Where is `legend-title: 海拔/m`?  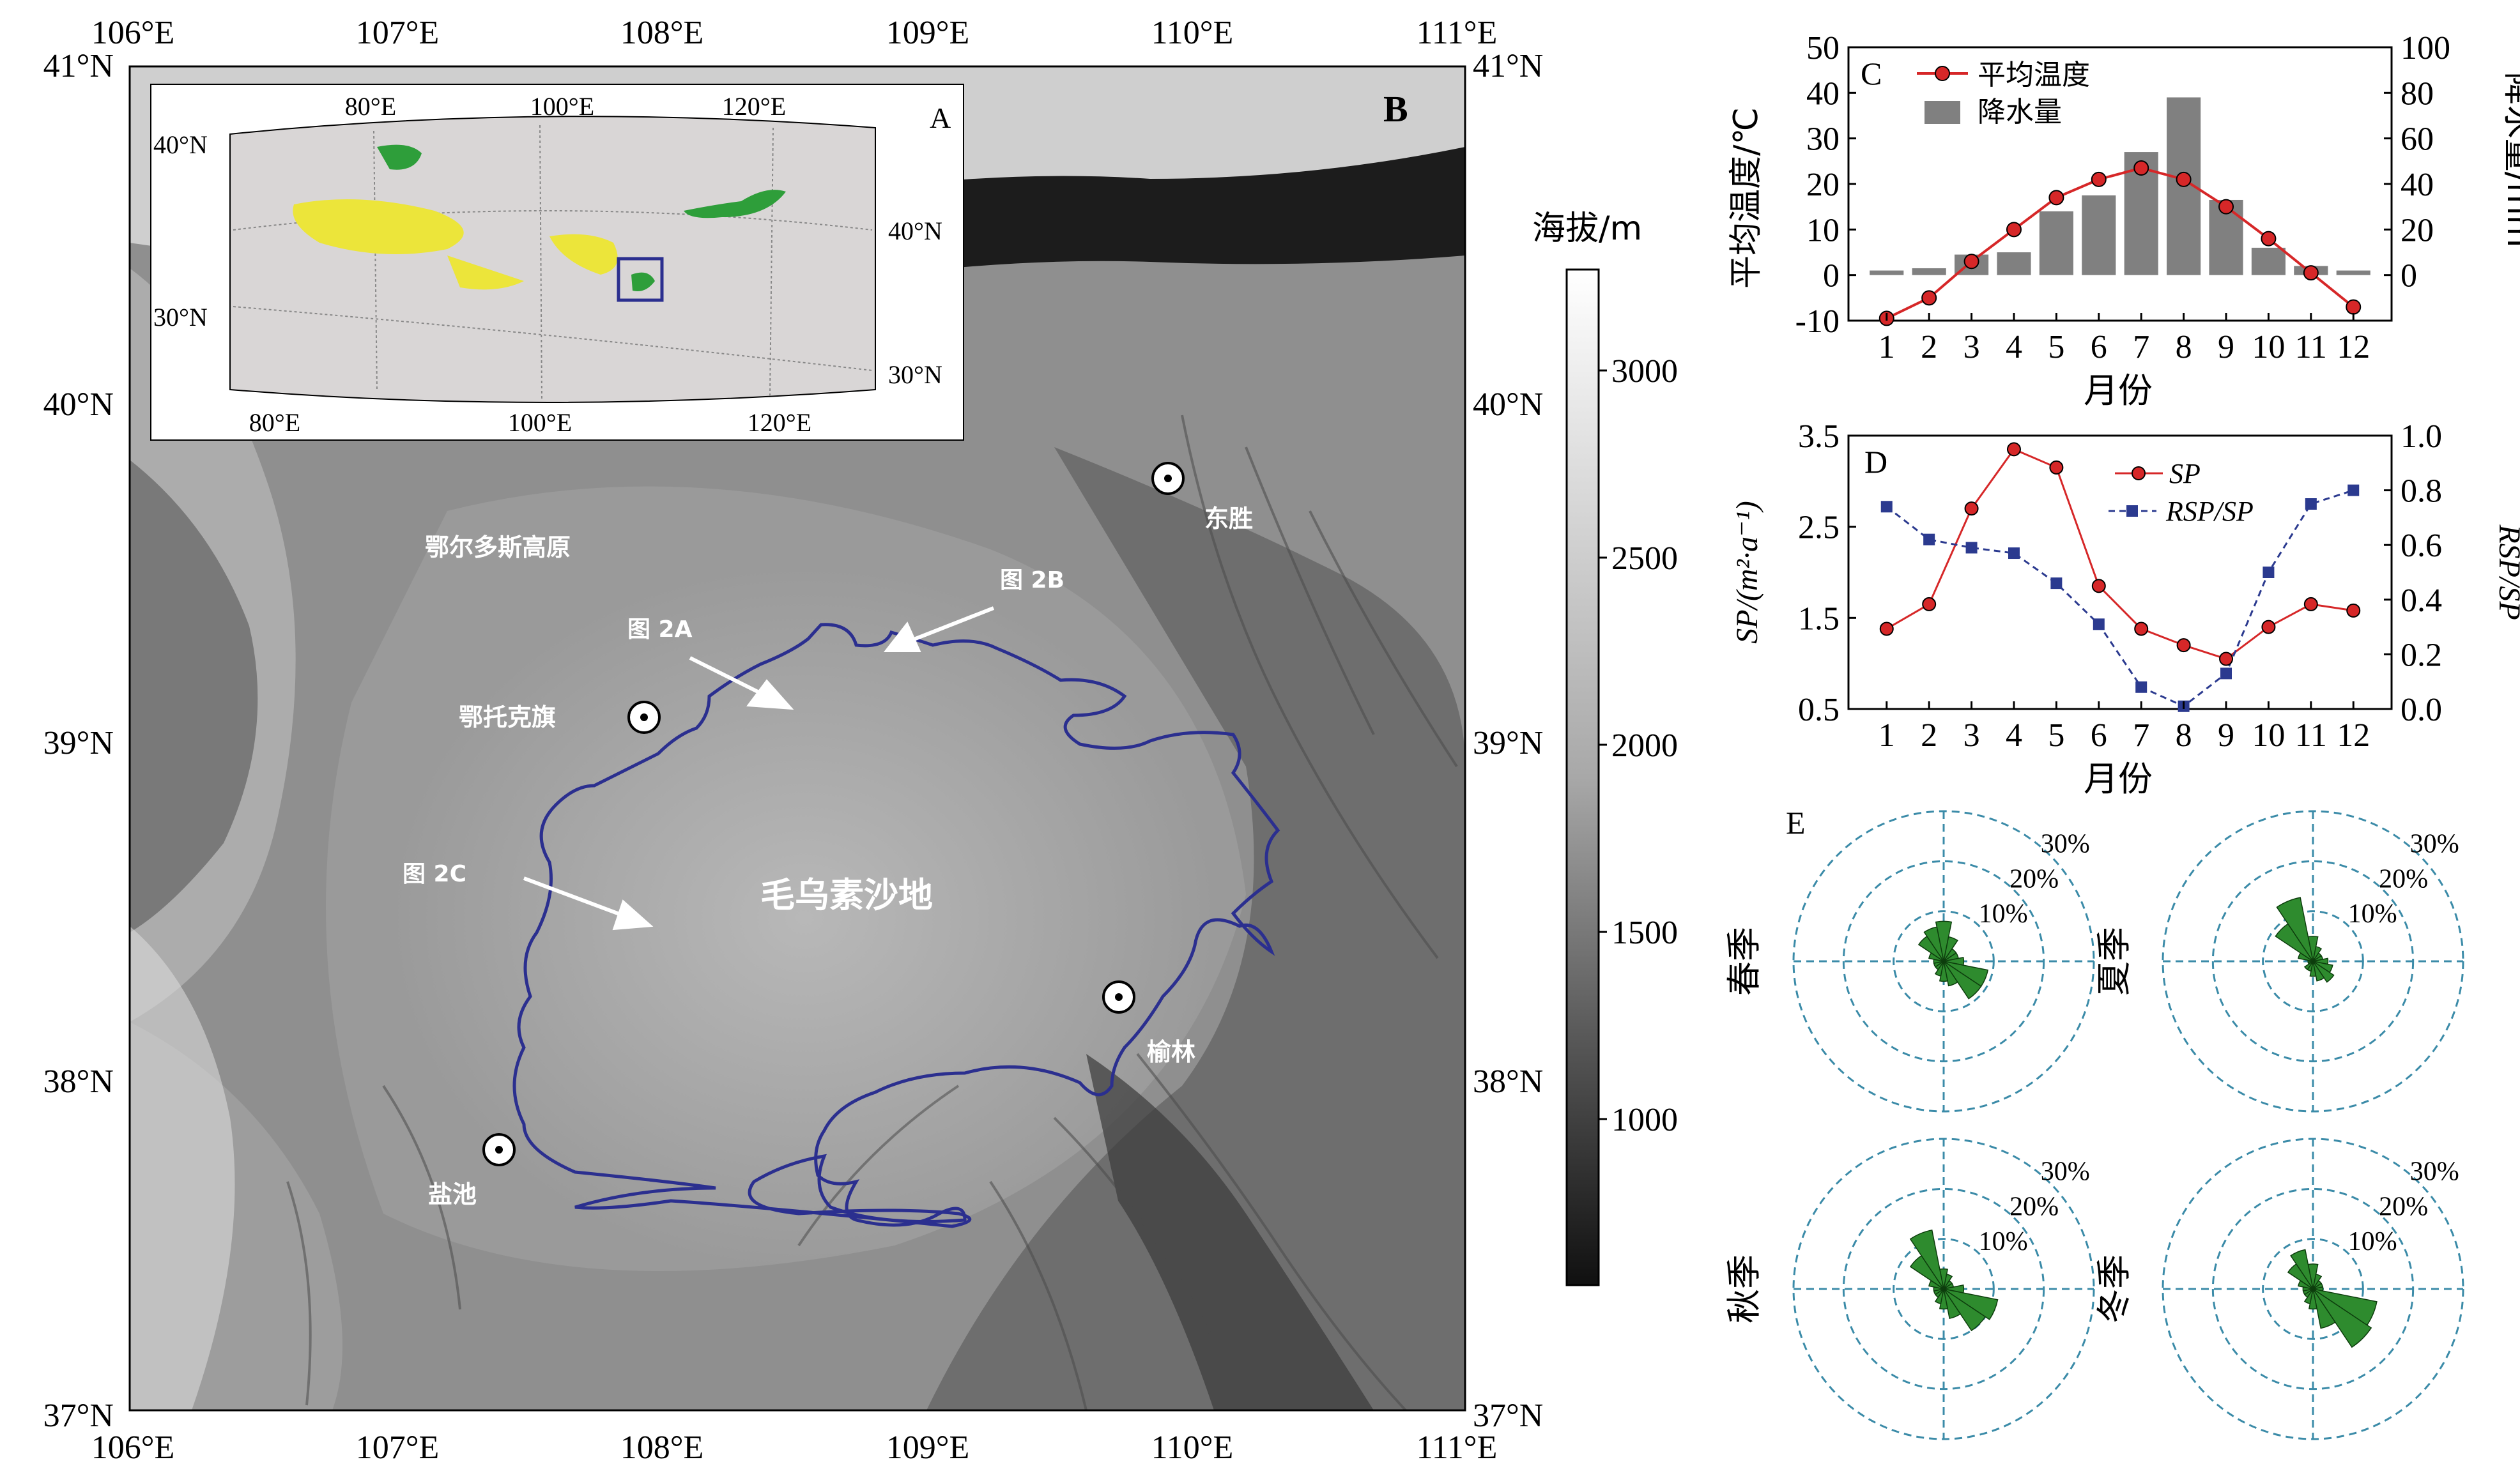 legend-title: 海拔/m is located at coordinates (1587, 229).